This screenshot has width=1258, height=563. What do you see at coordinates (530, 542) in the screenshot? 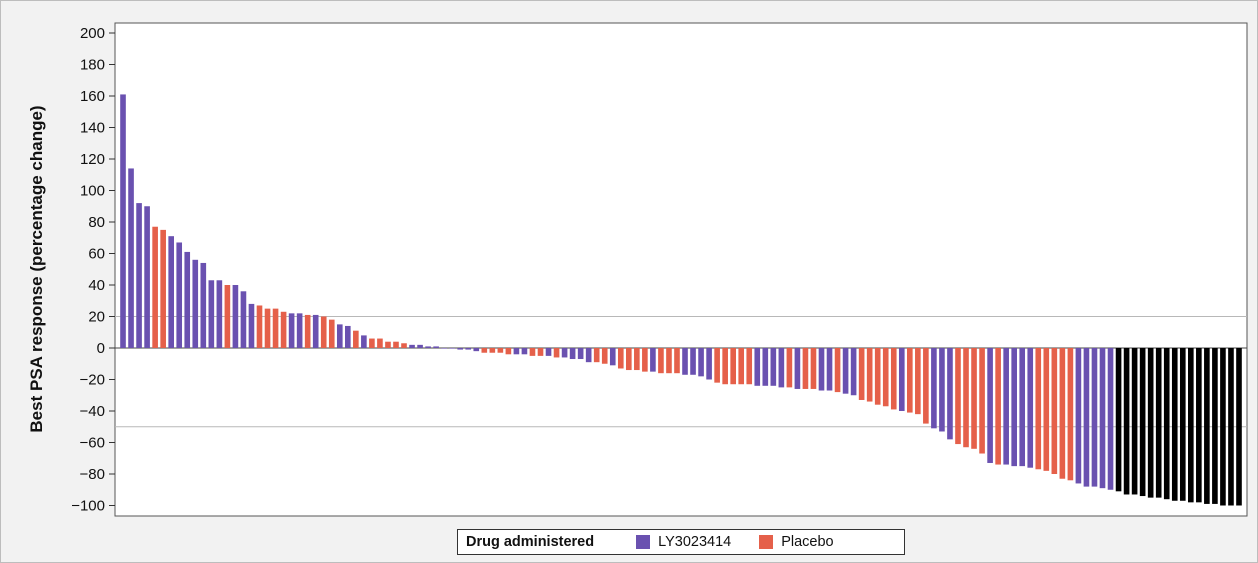
I see `legend-title: Drug administered` at bounding box center [530, 542].